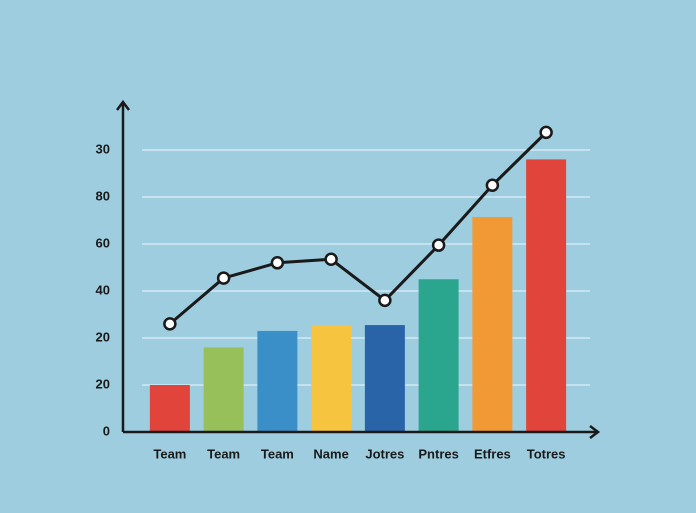 The image size is (696, 513). What do you see at coordinates (103, 195) in the screenshot?
I see `y-tick-label: 80` at bounding box center [103, 195].